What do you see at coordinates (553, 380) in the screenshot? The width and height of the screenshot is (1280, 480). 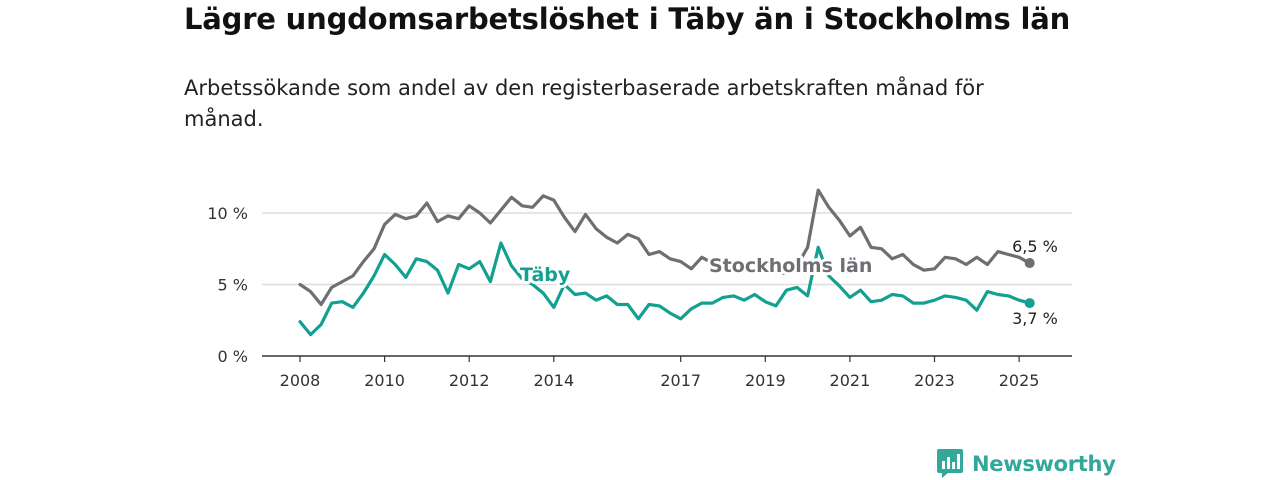 I see `x-tick-label: 2014` at bounding box center [553, 380].